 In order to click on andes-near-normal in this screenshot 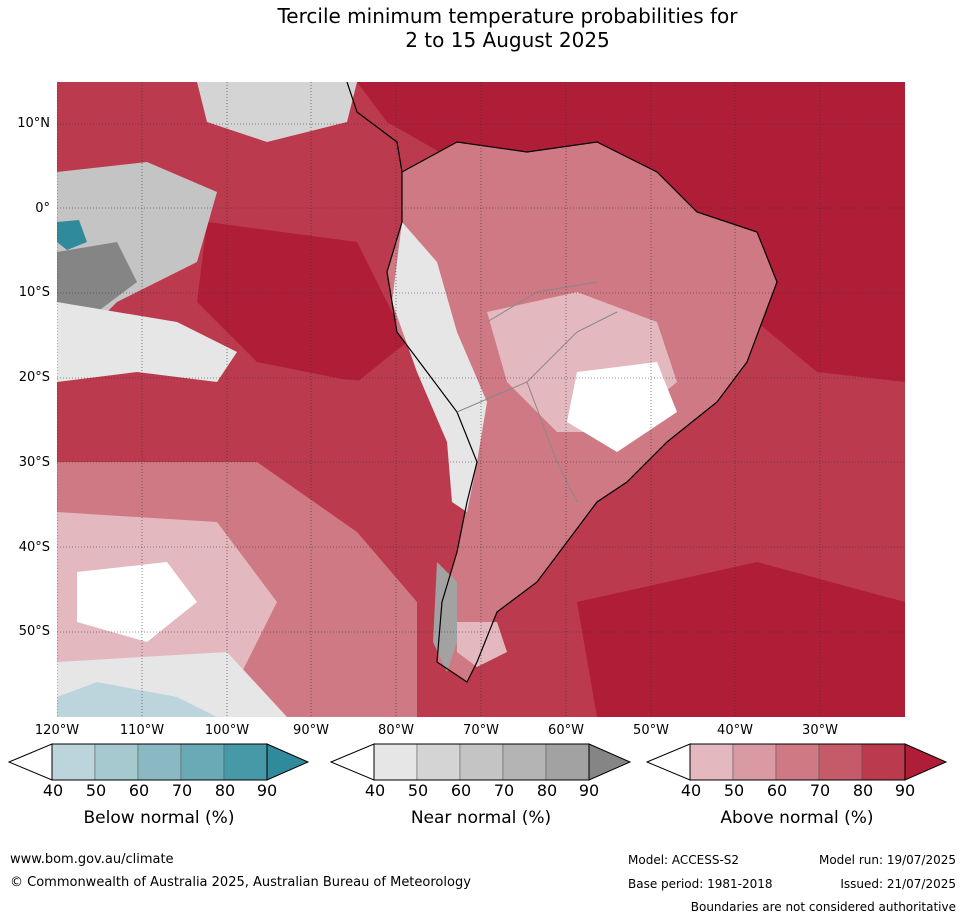, I will do `click(439, 367)`.